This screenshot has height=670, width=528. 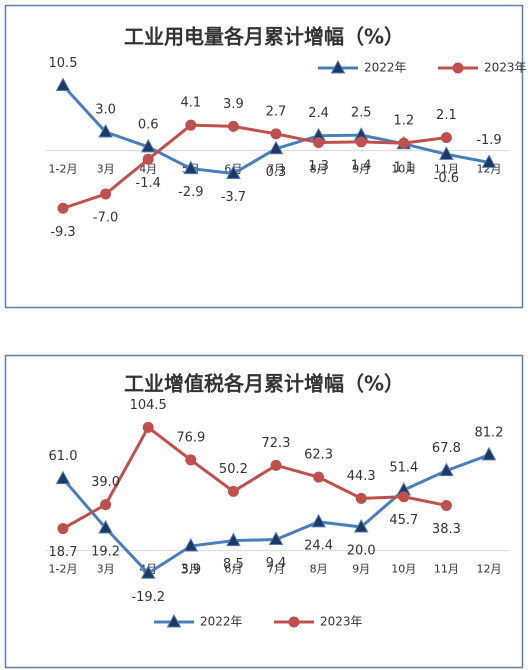 I want to click on data-label: 72.3, so click(x=276, y=443).